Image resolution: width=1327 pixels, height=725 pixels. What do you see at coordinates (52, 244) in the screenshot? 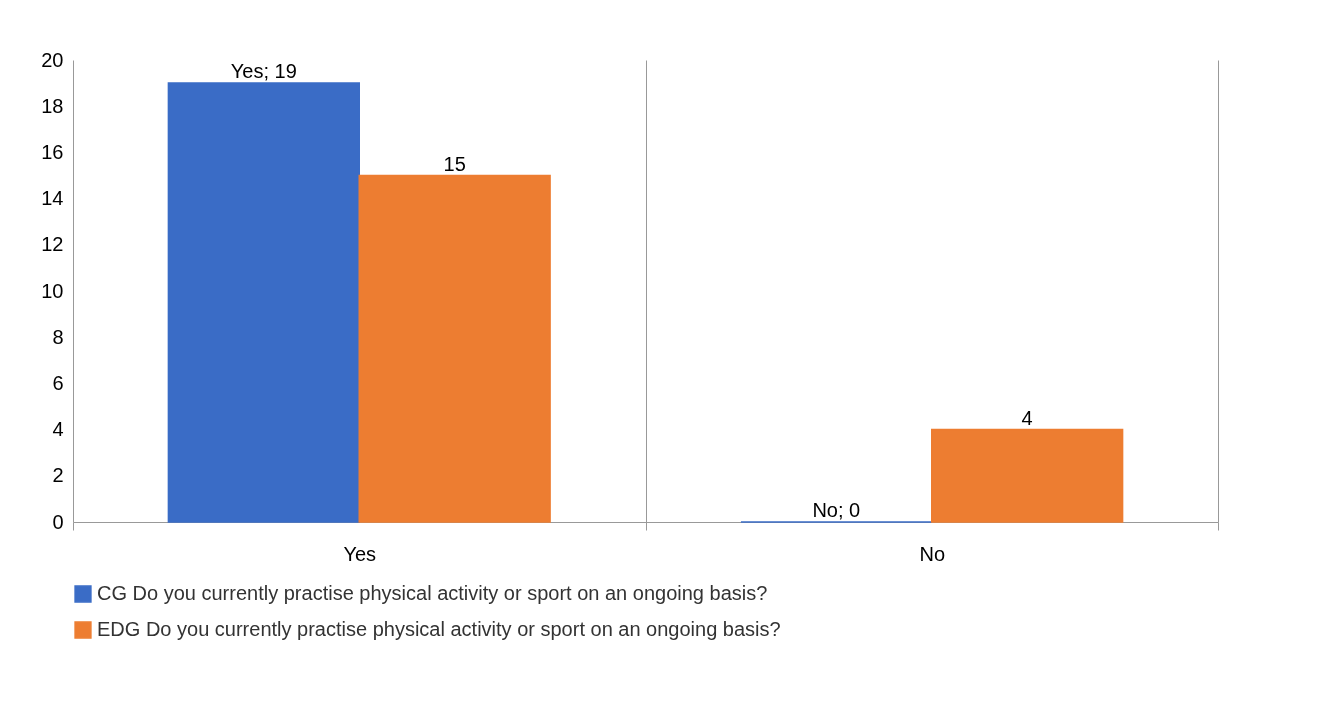
I see `y-tick-label: 12` at bounding box center [52, 244].